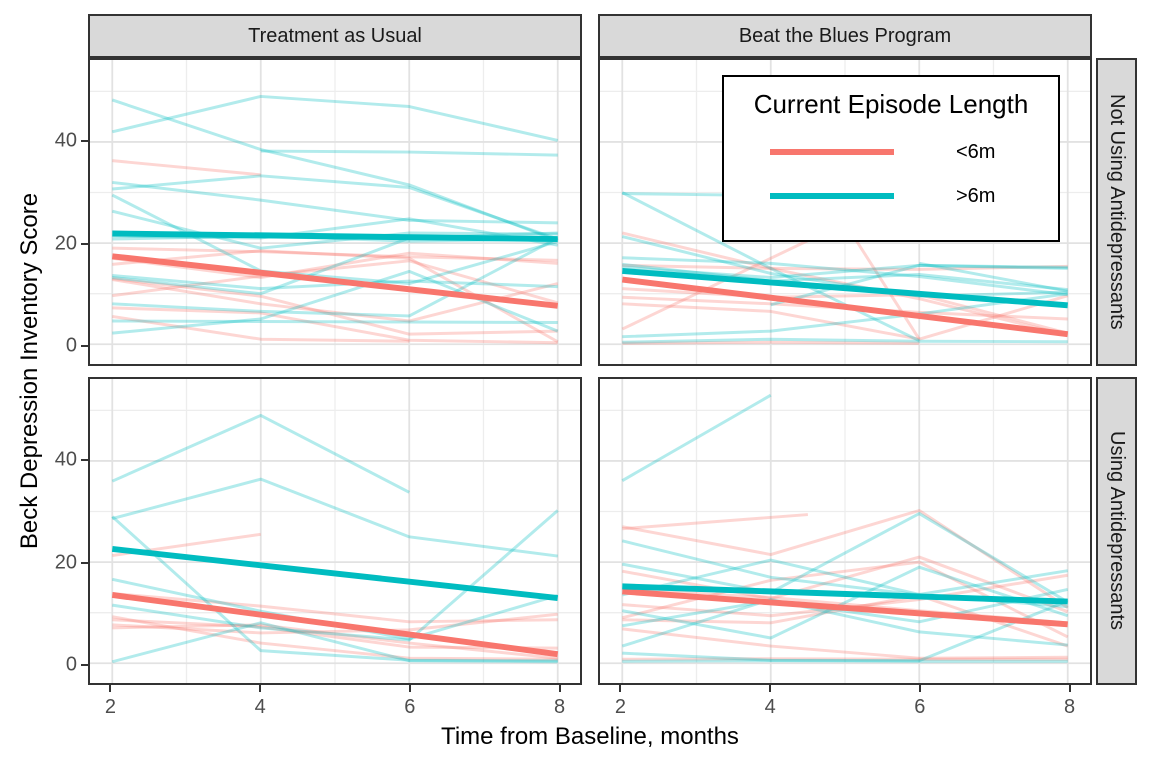  I want to click on facet-strip-not-using-antidepressants: Not Using Antidepressants, so click(1116, 212).